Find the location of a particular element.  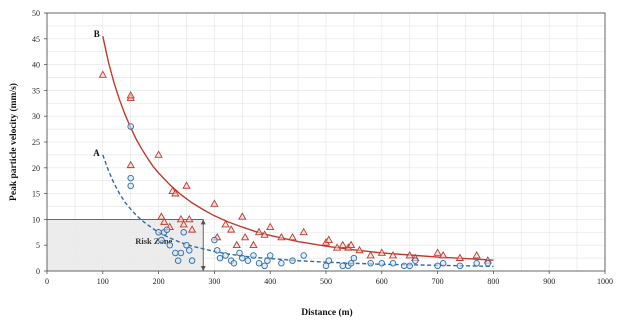

x-axis-title: Distance (m) is located at coordinates (326, 312).